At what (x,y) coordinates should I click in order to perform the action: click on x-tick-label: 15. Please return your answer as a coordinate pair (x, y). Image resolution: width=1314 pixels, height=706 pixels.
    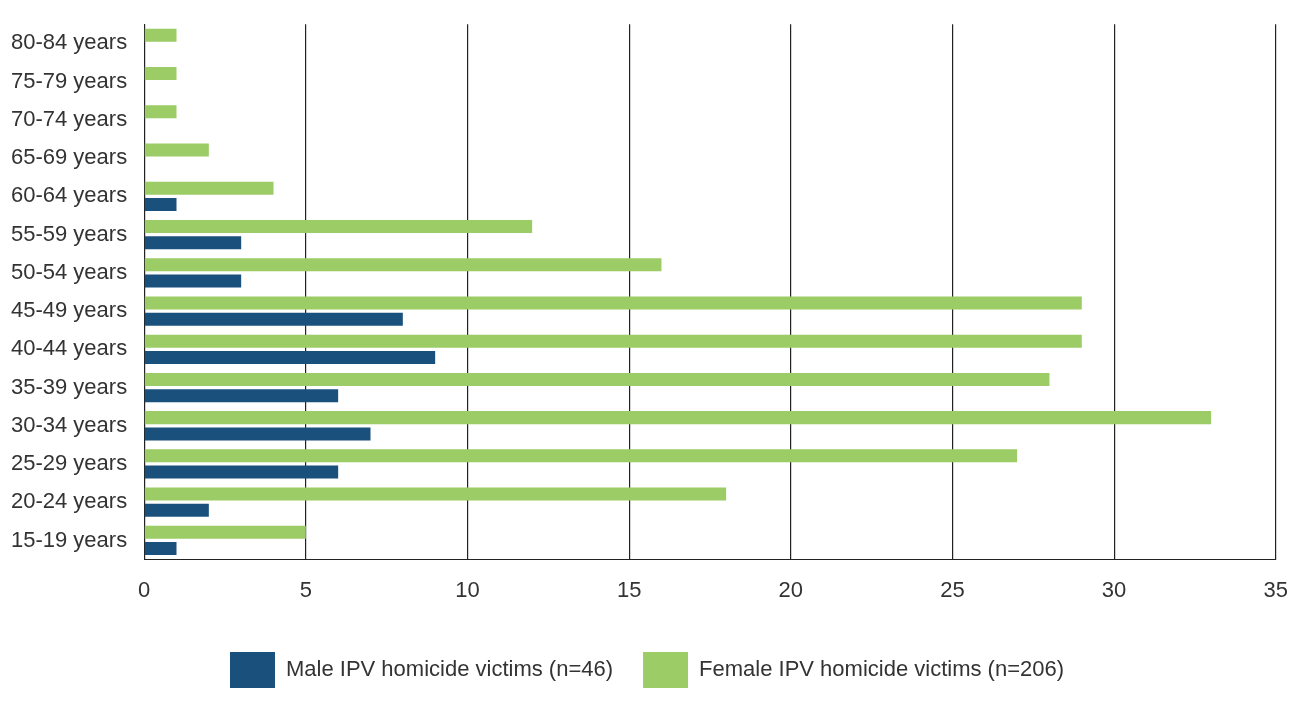
    Looking at the image, I should click on (629, 589).